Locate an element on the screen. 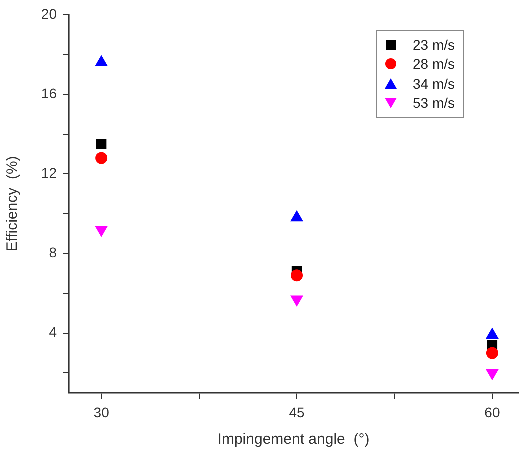  y-tick-label: 20 is located at coordinates (49, 14).